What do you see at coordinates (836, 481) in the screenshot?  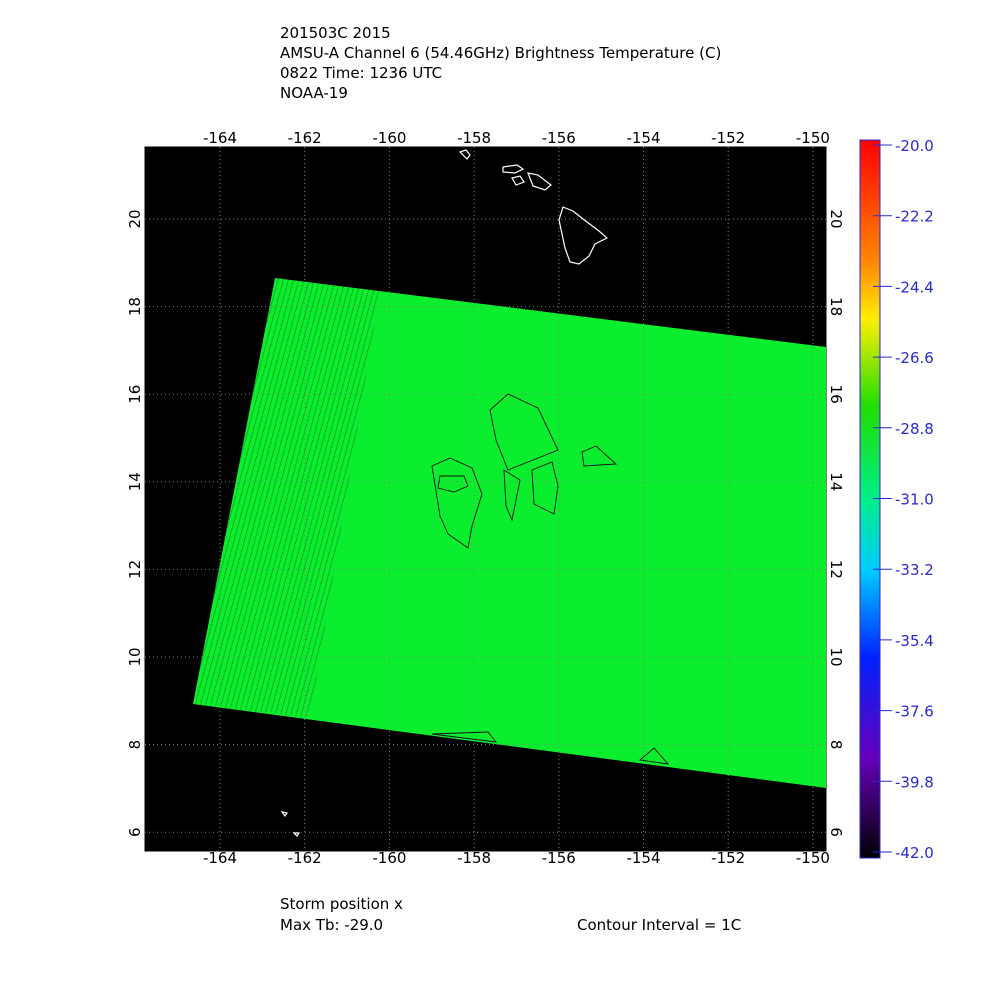 I see `lat-label-right: 14` at bounding box center [836, 481].